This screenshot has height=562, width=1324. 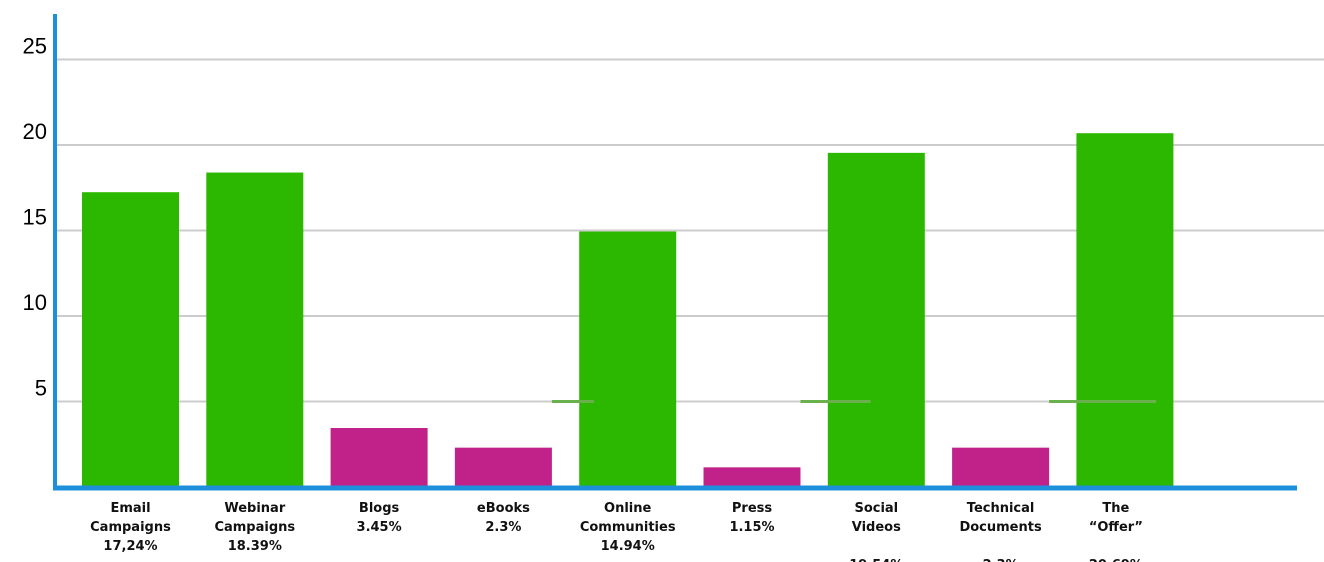 I want to click on x-tick-label-line: 14.94%, so click(x=628, y=546).